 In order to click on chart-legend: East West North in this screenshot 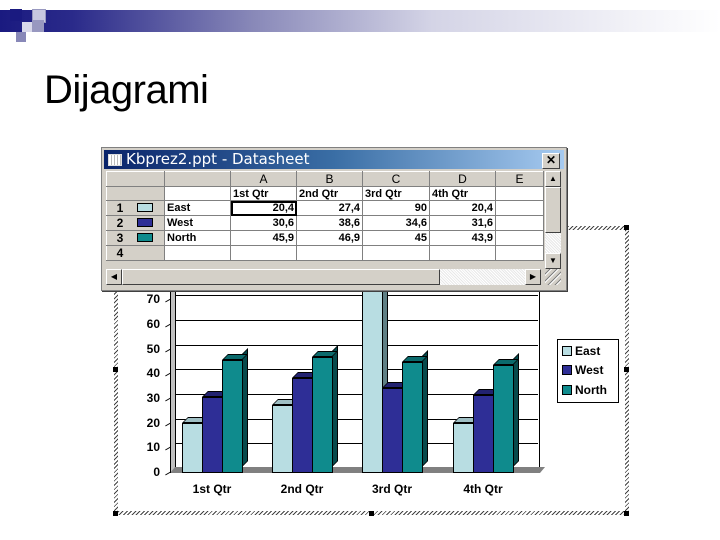, I will do `click(588, 371)`.